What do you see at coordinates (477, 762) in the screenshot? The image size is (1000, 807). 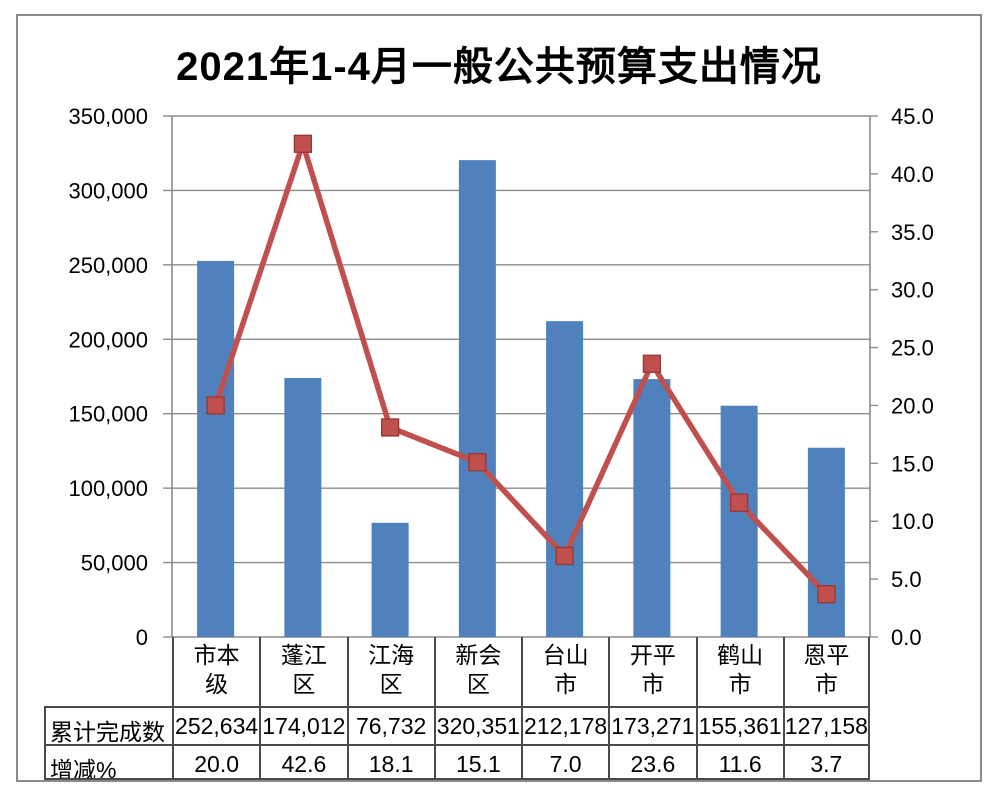 I see `table-value-1-3: 15.1` at bounding box center [477, 762].